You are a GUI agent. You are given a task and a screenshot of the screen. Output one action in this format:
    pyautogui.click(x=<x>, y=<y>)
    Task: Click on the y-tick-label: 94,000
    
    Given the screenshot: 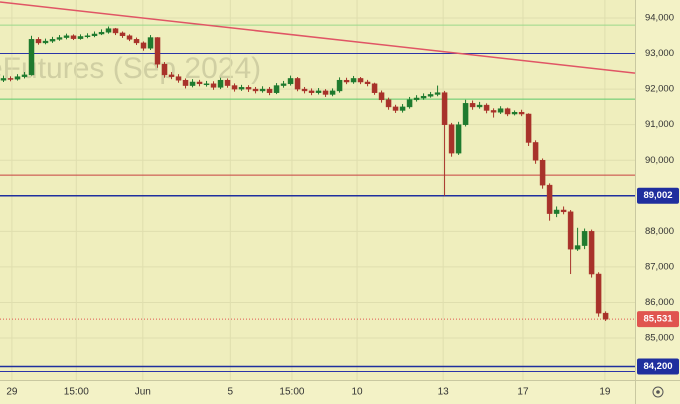 What is the action you would take?
    pyautogui.click(x=659, y=18)
    